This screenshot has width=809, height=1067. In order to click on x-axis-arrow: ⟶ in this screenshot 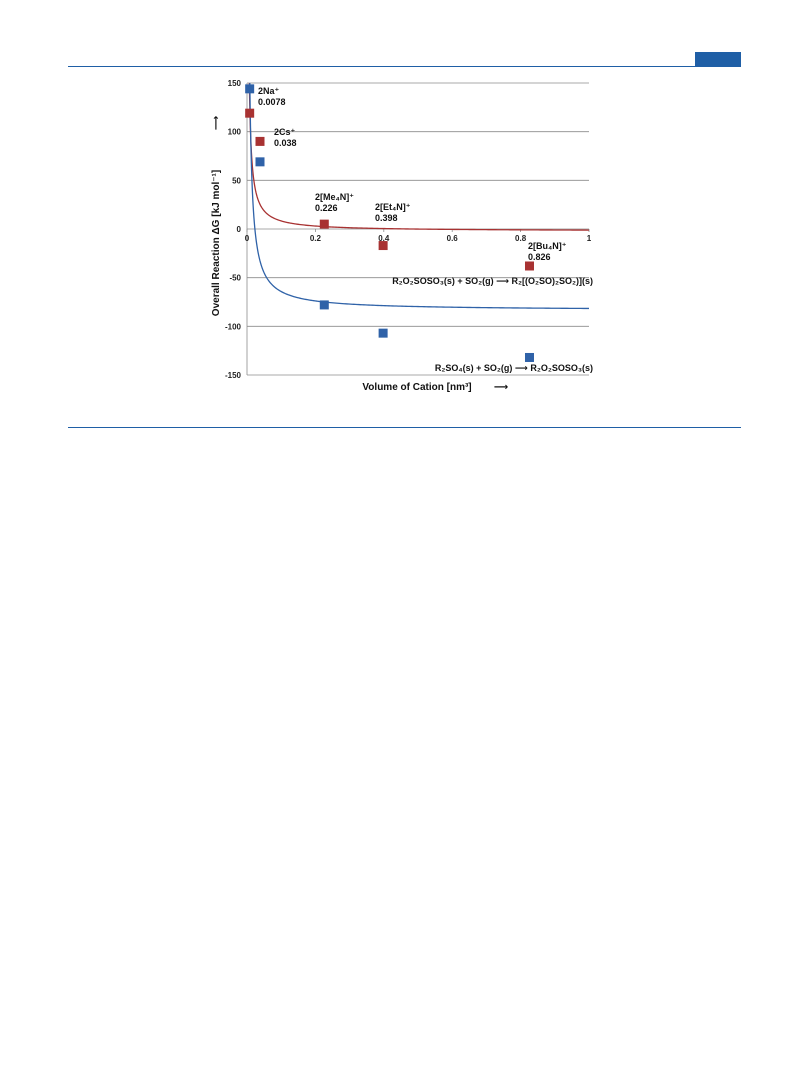, I will do `click(501, 387)`.